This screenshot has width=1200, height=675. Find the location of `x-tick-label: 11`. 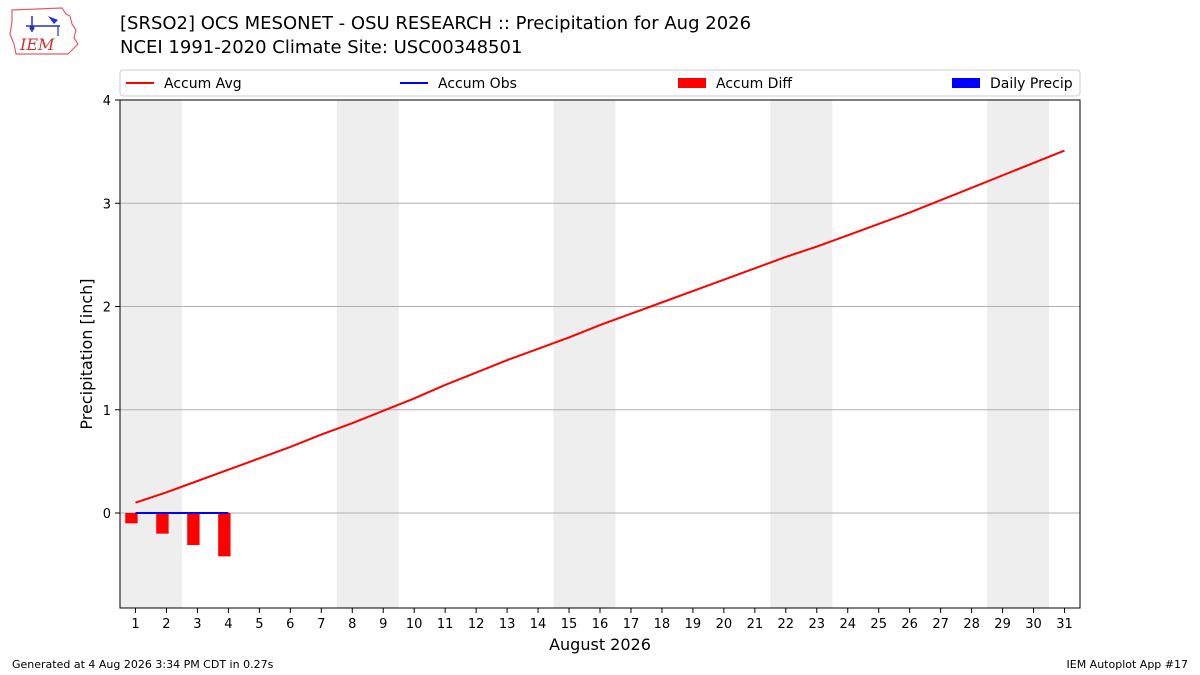

x-tick-label: 11 is located at coordinates (445, 624).